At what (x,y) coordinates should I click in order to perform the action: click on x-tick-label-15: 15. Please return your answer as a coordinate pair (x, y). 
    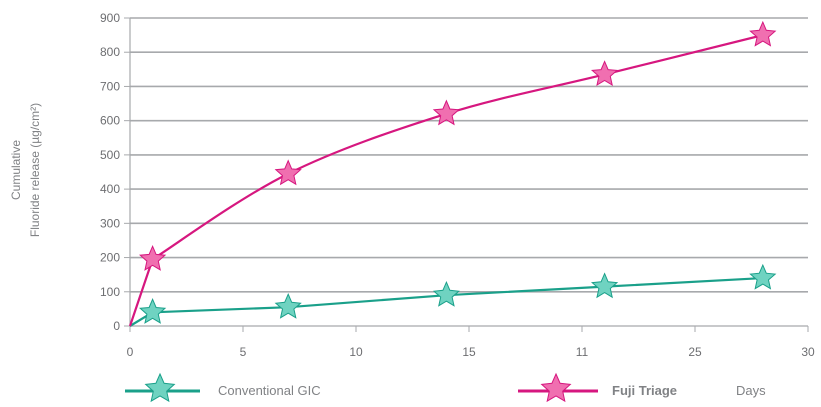
    Looking at the image, I should click on (469, 352).